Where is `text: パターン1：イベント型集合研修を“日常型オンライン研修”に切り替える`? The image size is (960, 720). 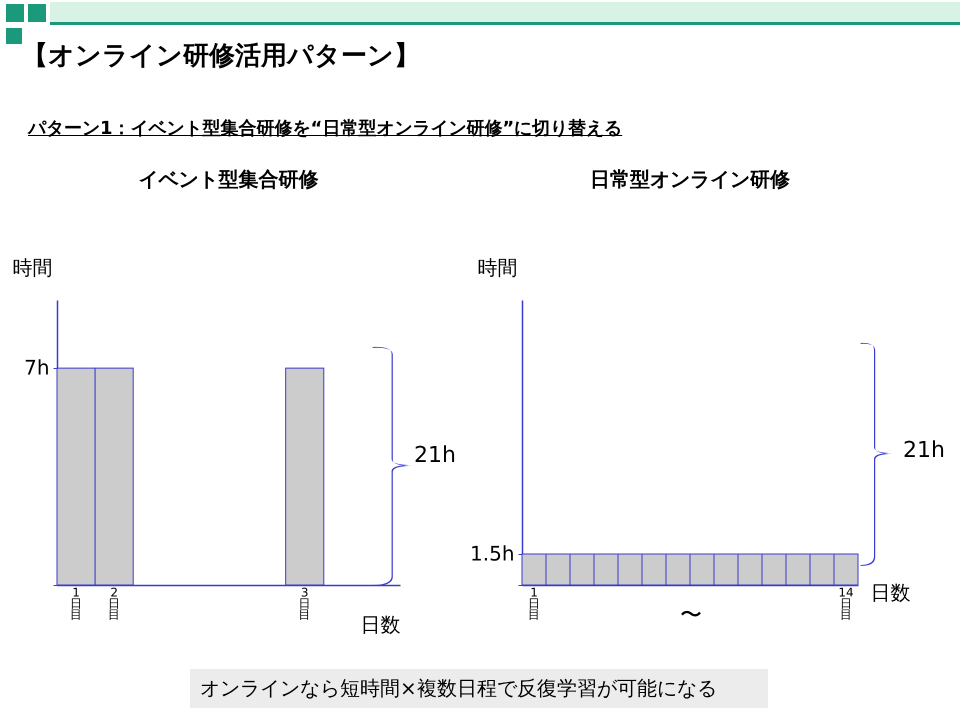 text: パターン1：イベント型集合研修を“日常型オンライン研修”に切り替える is located at coordinates (325, 128).